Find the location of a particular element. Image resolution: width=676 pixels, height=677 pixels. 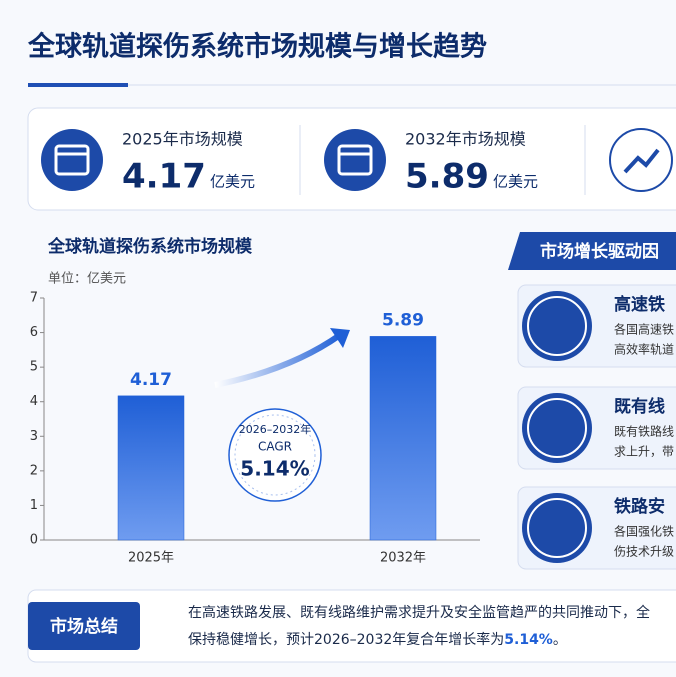

y-tick-label: 3 is located at coordinates (34, 436).